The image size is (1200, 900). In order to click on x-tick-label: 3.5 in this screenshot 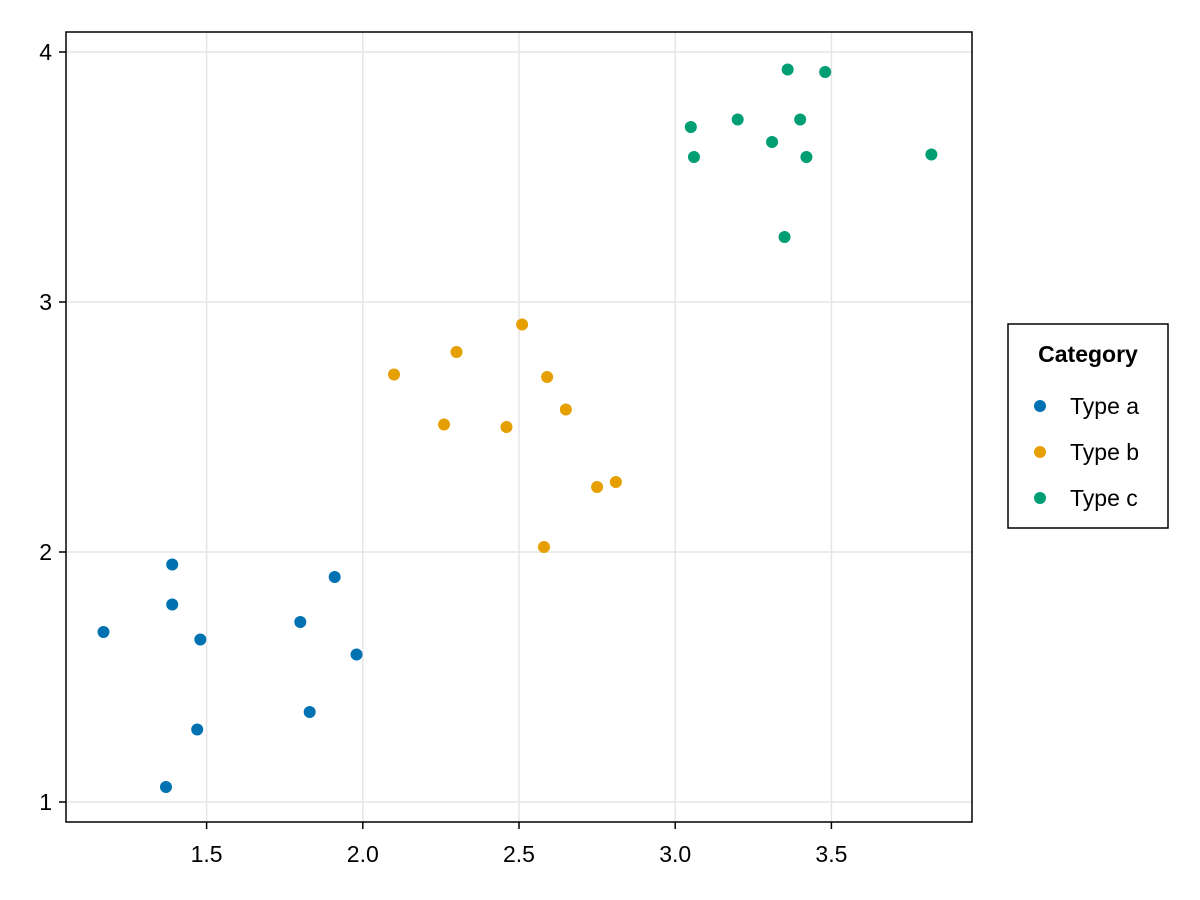, I will do `click(831, 854)`.